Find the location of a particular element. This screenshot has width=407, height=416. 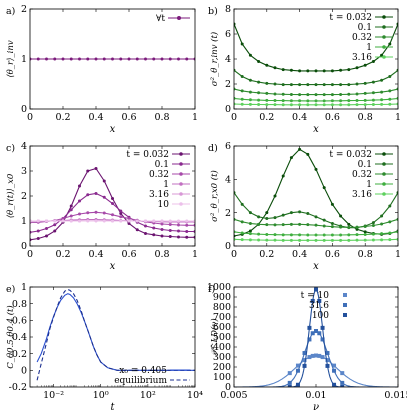

y-axis-label-f: 𝒫^LD(ν) is located at coordinates (214, 337).